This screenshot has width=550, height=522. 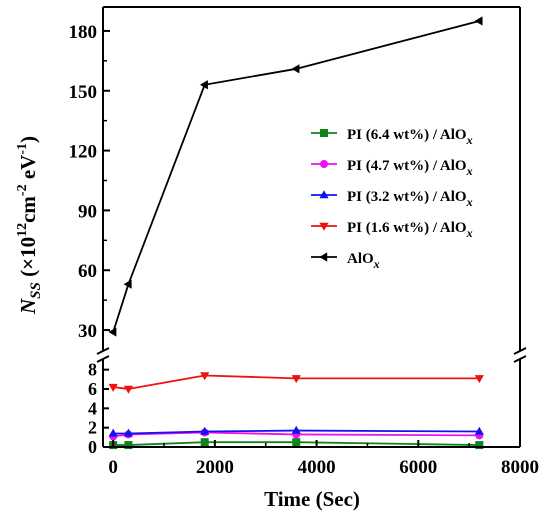 What do you see at coordinates (28, 306) in the screenshot?
I see `y-axis-title-symbol: N` at bounding box center [28, 306].